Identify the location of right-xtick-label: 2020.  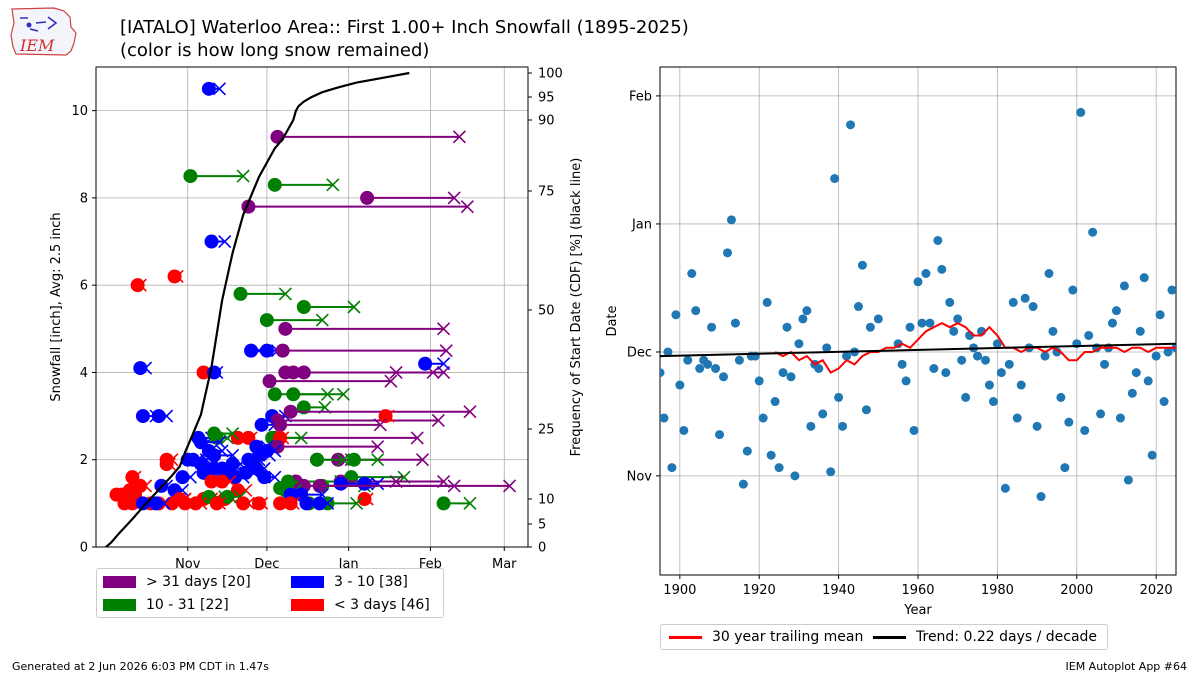
(1156, 590).